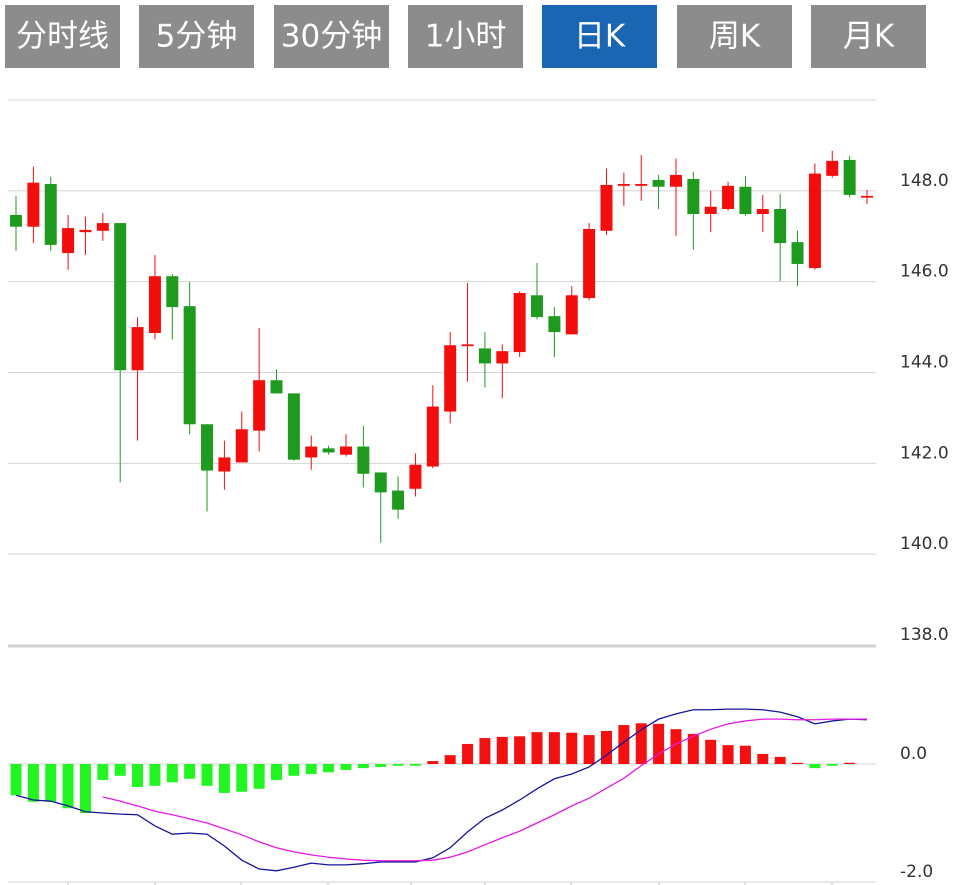 The image size is (957, 885). What do you see at coordinates (924, 272) in the screenshot?
I see `y-tick-label: 146.0` at bounding box center [924, 272].